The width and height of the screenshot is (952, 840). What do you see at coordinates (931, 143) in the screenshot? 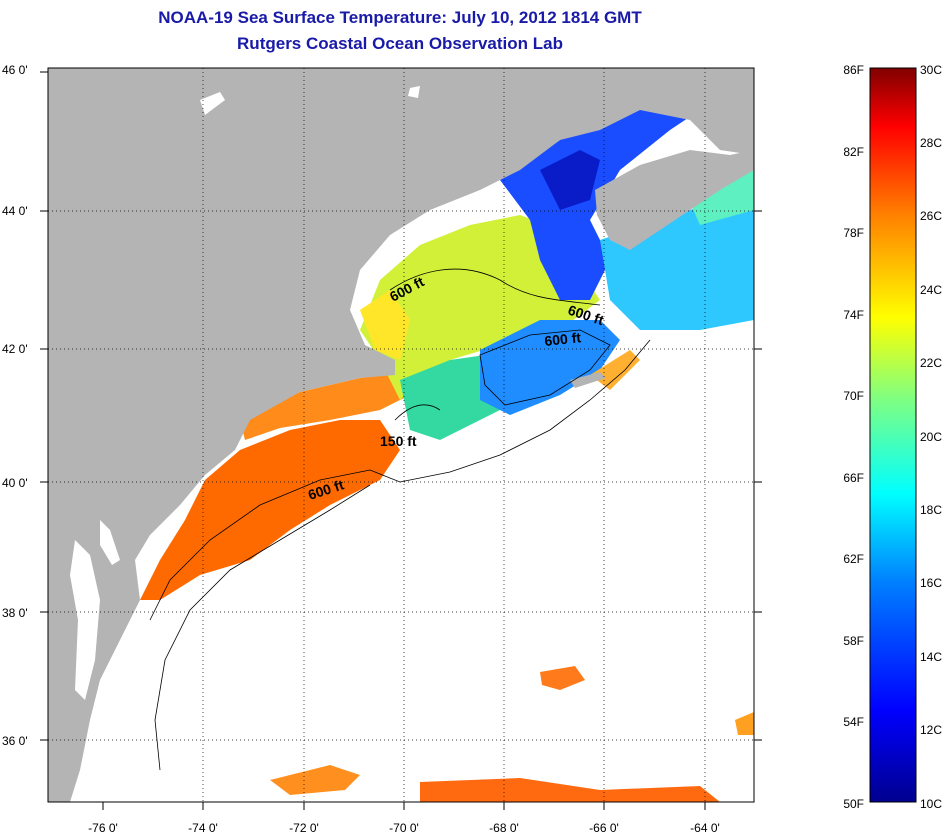
I see `c-label-28: 28C` at bounding box center [931, 143].